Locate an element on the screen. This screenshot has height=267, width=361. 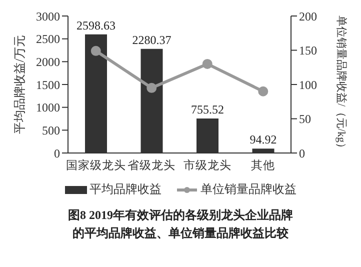
legend-label: 平均品牌收益 is located at coordinates (125, 189).